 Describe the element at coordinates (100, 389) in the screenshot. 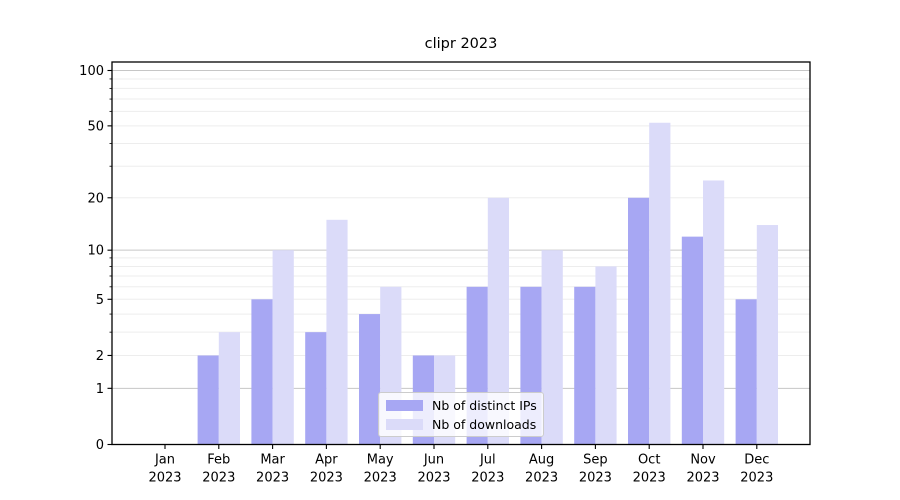

I see `y-tick-label: 1` at that location.